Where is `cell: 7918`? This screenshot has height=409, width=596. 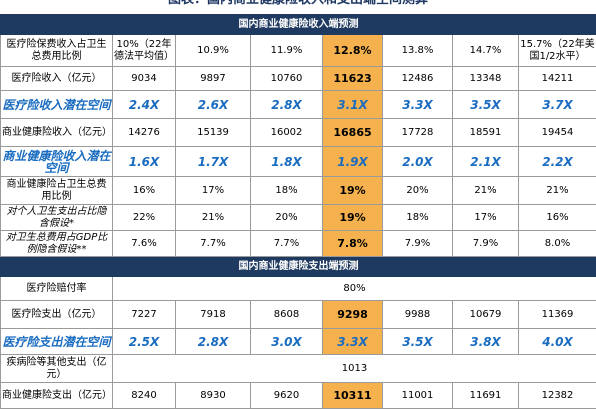 cell: 7918 is located at coordinates (213, 315).